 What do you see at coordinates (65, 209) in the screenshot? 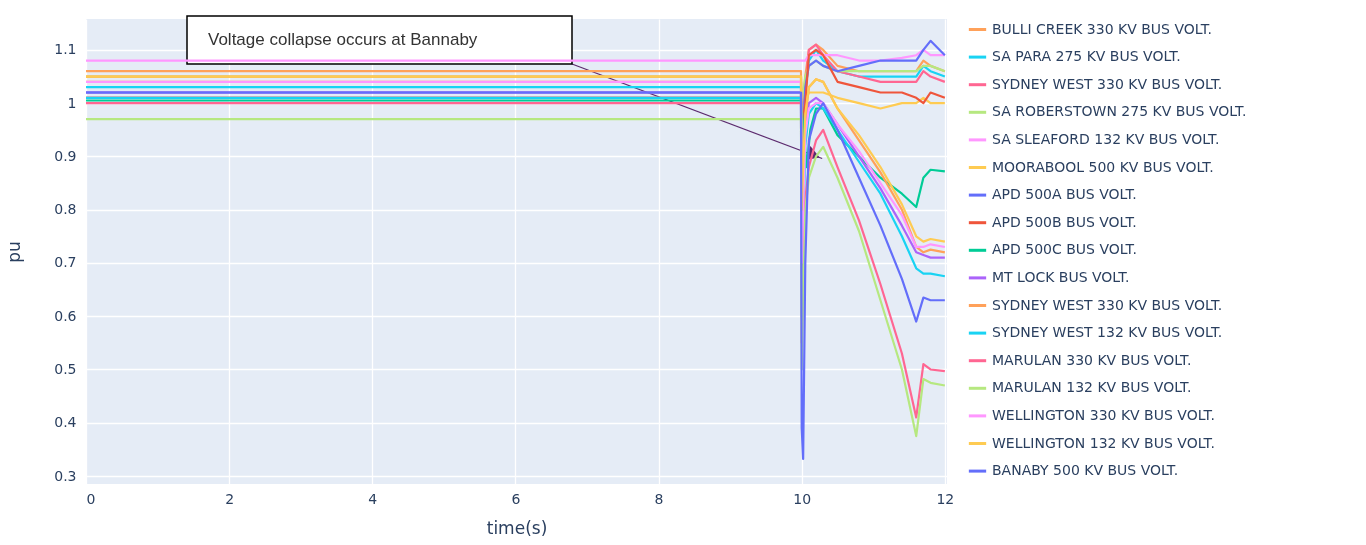
I see `y-tick-label: 0.8` at bounding box center [65, 209].